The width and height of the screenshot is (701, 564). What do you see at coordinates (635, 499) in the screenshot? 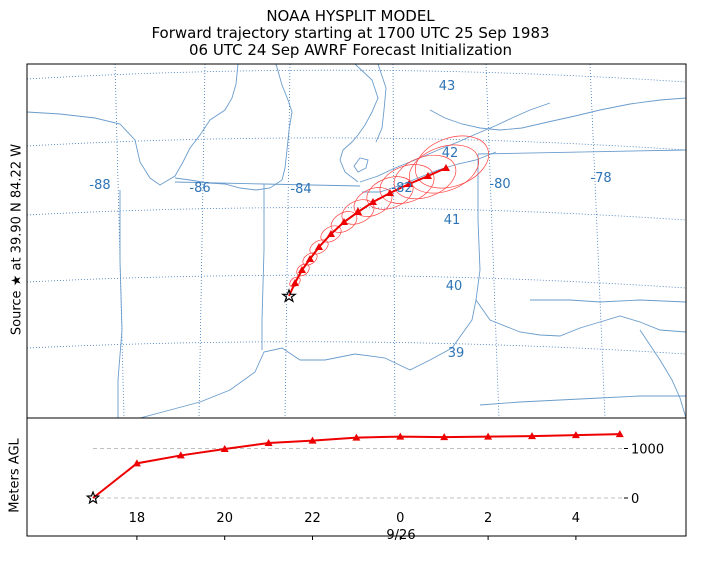
I see `y-tick-label-0: 0` at bounding box center [635, 499].